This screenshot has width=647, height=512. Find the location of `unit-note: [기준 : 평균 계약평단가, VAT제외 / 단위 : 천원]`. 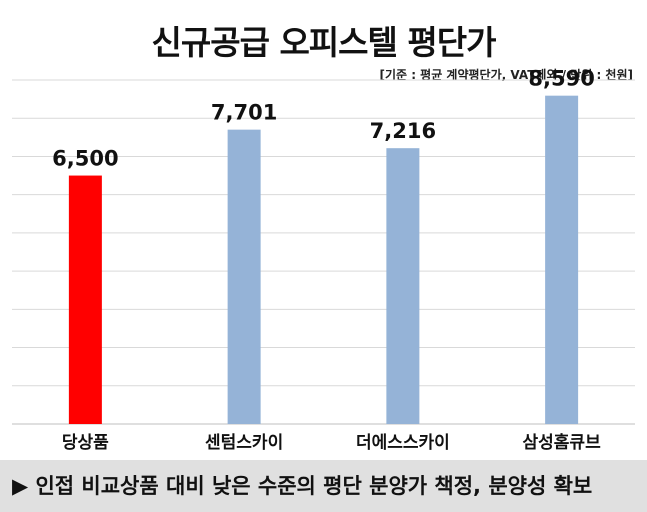

unit-note: [기준 : 평균 계약평단가, VAT제외 / 단위 : 천원] is located at coordinates (506, 75).